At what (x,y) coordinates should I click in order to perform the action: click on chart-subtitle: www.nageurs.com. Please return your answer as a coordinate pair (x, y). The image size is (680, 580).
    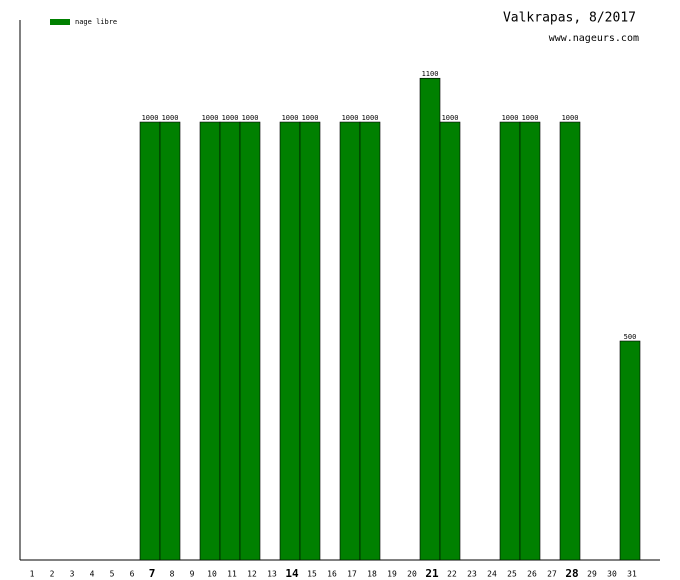
    Looking at the image, I should click on (594, 38).